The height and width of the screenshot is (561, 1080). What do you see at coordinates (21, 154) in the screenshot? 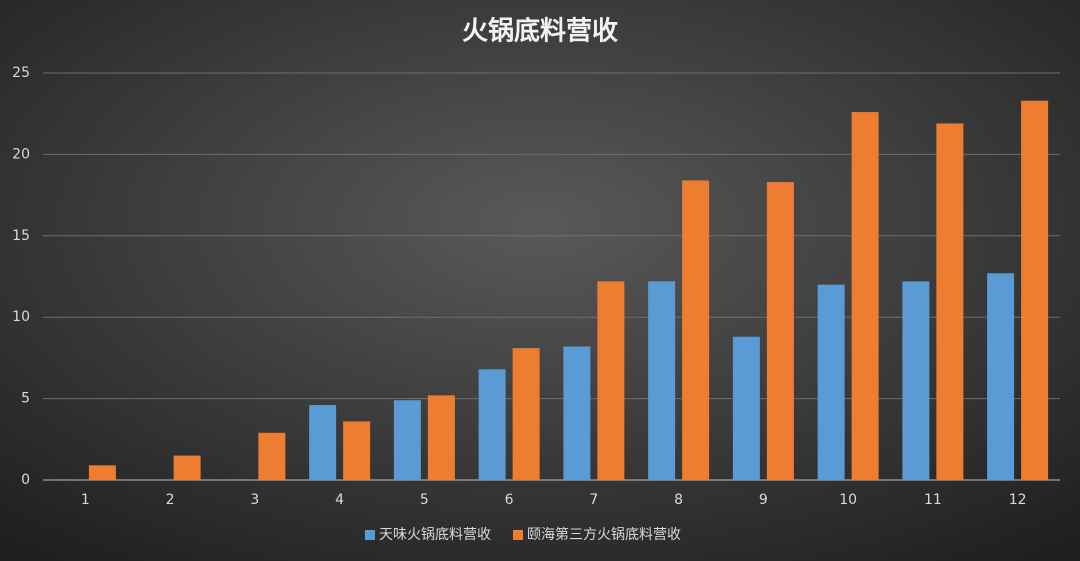
I see `y-tick-label: 20` at bounding box center [21, 154].